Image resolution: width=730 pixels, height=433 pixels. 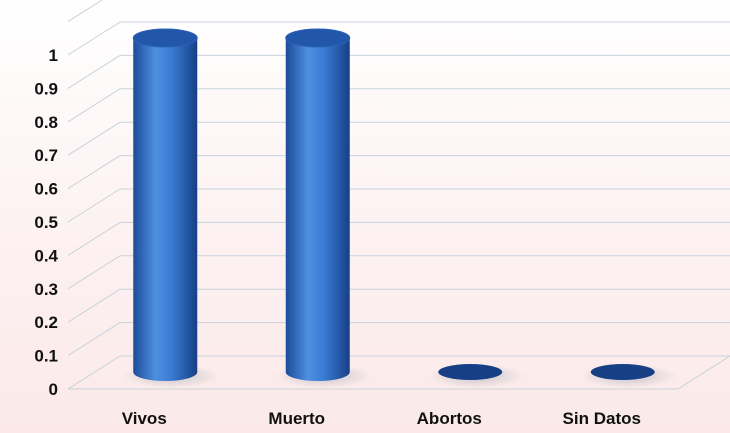 I want to click on y-tick-label: 0.6, so click(x=46, y=189).